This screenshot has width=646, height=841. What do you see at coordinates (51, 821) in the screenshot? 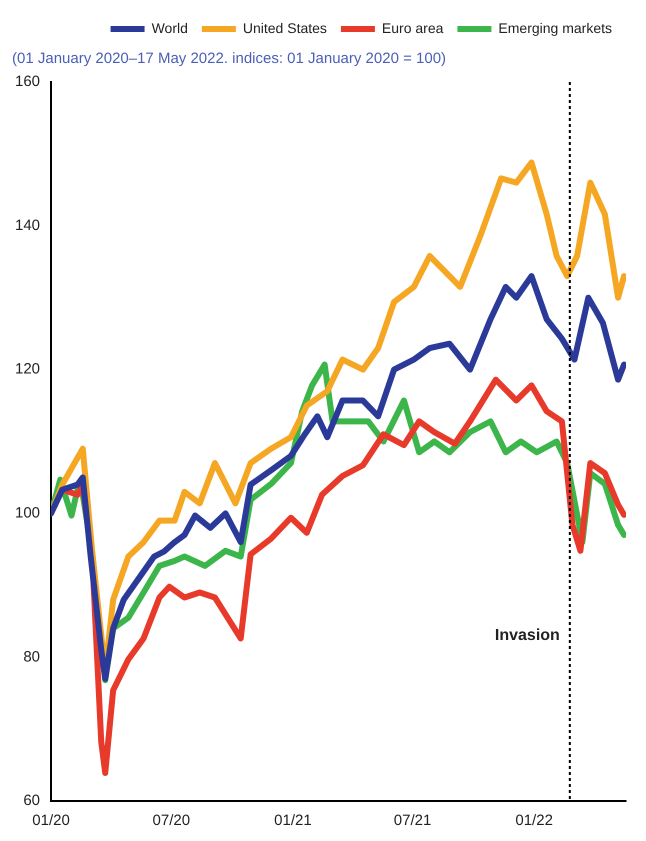
I see `x-tick-label: 01/20` at bounding box center [51, 821].